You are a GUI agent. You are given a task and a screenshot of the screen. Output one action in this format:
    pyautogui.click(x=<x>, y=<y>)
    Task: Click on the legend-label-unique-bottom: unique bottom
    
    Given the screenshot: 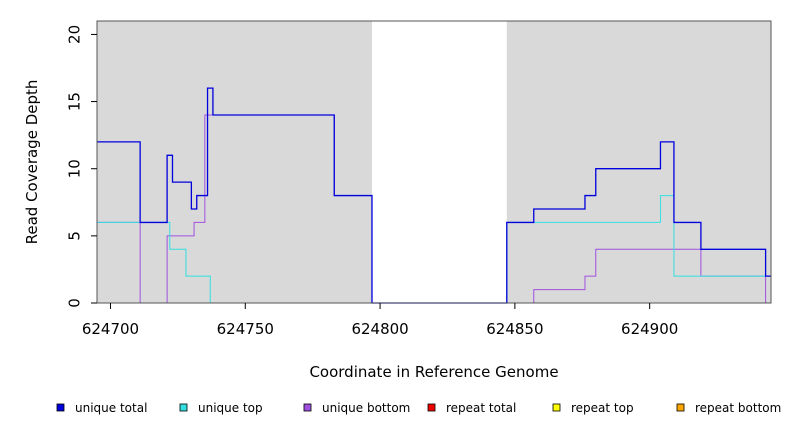 What is the action you would take?
    pyautogui.click(x=366, y=408)
    